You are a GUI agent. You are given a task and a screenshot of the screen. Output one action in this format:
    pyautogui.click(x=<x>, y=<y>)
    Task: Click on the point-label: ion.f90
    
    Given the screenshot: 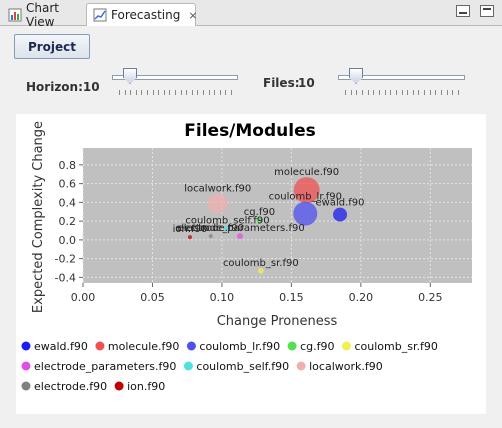 What is the action you would take?
    pyautogui.click(x=190, y=229)
    